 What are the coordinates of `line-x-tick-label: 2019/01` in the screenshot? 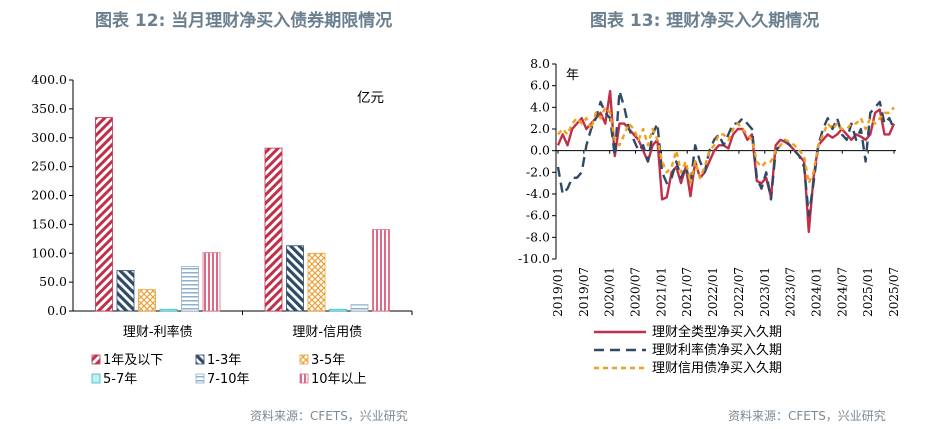 It's located at (558, 292).